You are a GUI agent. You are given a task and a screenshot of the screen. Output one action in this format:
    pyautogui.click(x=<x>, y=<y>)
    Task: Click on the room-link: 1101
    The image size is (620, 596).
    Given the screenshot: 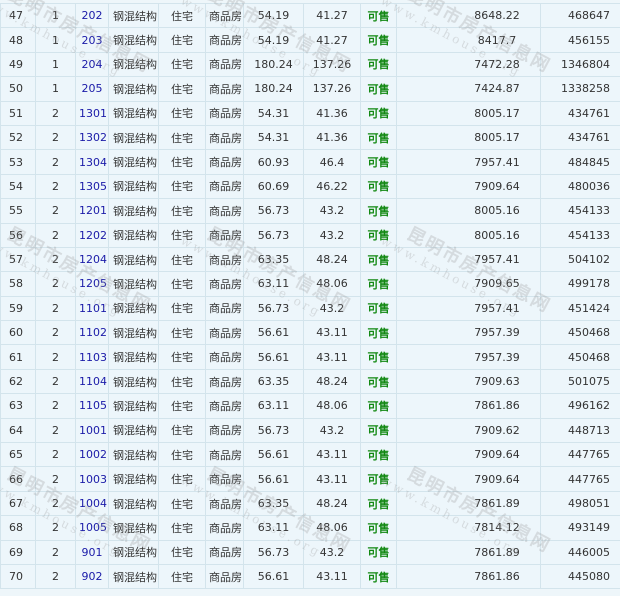 What is the action you would take?
    pyautogui.click(x=93, y=308)
    